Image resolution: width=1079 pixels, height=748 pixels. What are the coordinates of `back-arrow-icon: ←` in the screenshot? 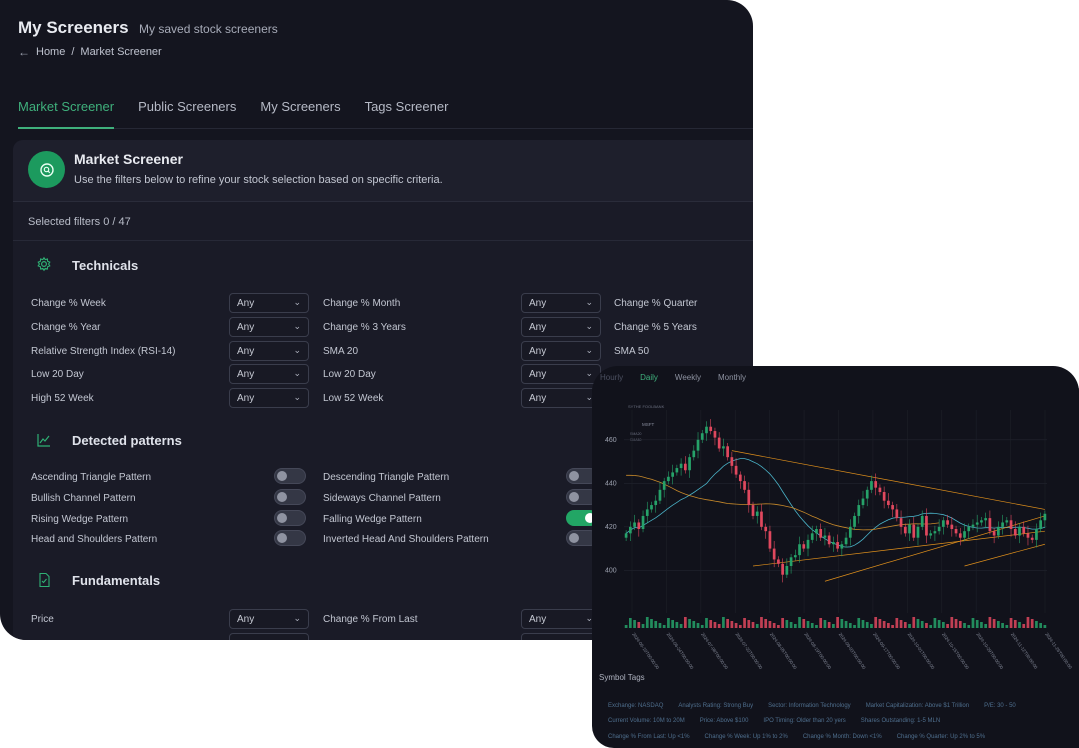 It's located at (24, 52).